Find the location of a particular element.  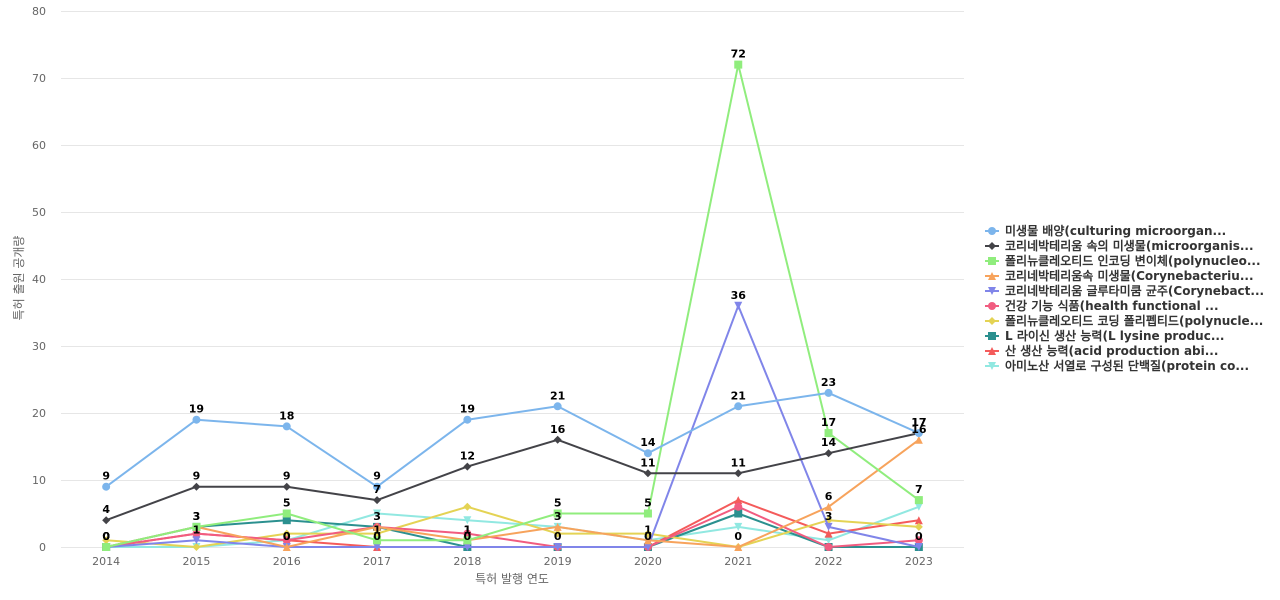

x-tick-label: 2015 is located at coordinates (196, 561).